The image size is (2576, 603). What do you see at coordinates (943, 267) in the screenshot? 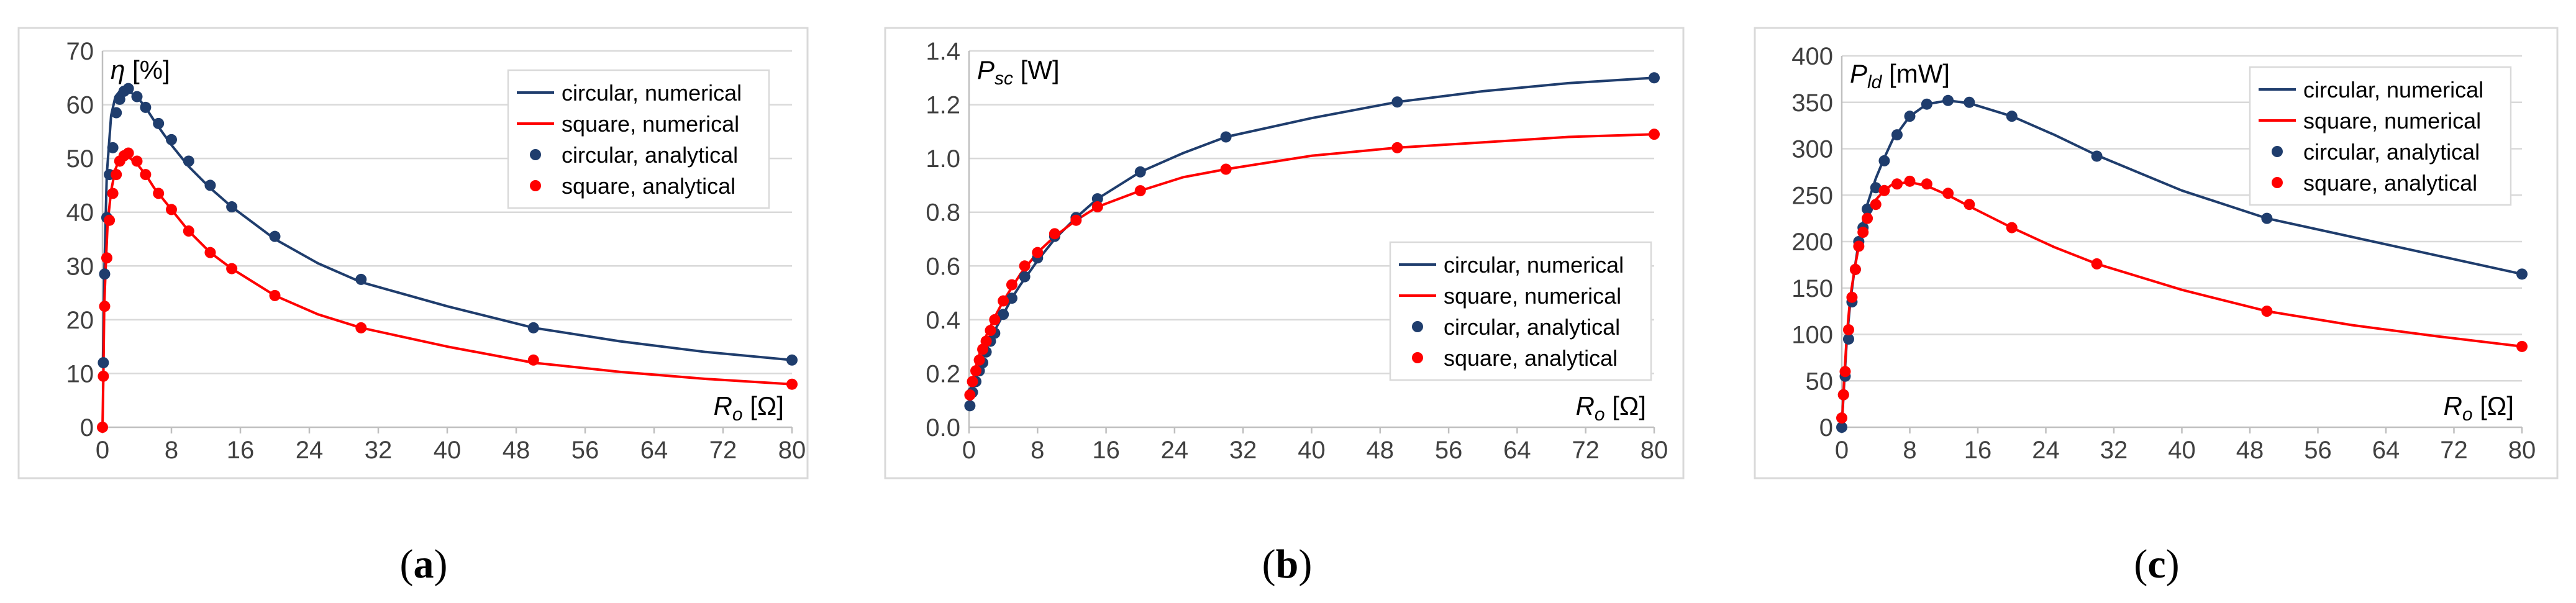
I see `y-tick-label: 0.6` at bounding box center [943, 267].